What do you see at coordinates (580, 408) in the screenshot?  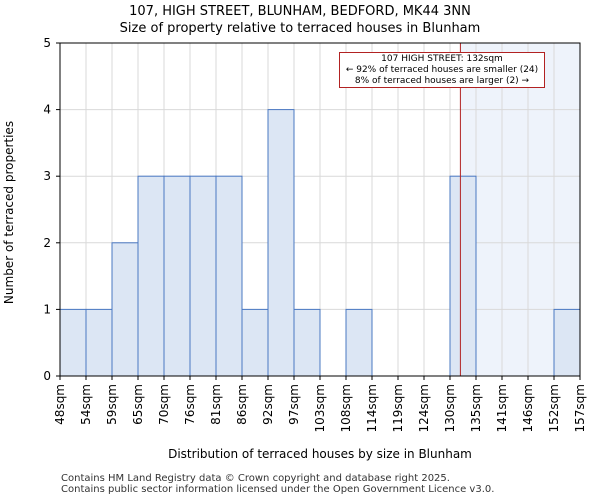 I see `x-tick-label: 157sqm` at bounding box center [580, 408].